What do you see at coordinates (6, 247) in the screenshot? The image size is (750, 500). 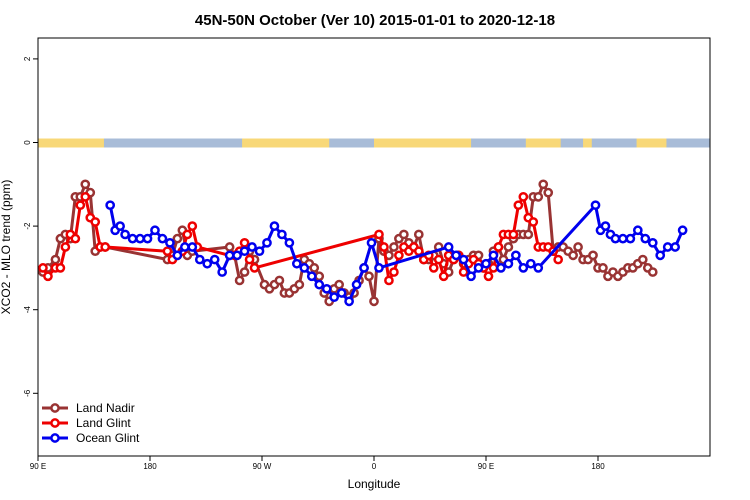 I see `y-axis-label: XCO2 - MLO trend (ppm)` at bounding box center [6, 247].